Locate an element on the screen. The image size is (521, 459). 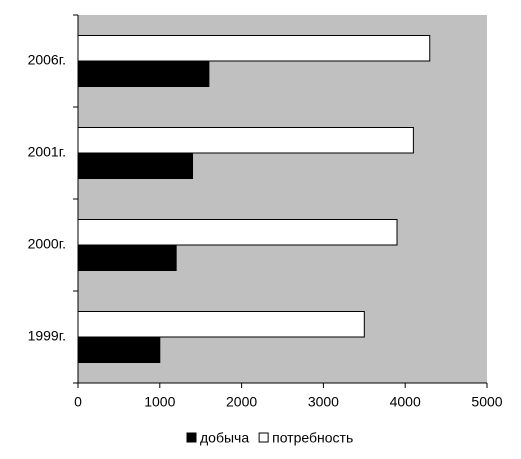
legend-label: добыча is located at coordinates (224, 438).